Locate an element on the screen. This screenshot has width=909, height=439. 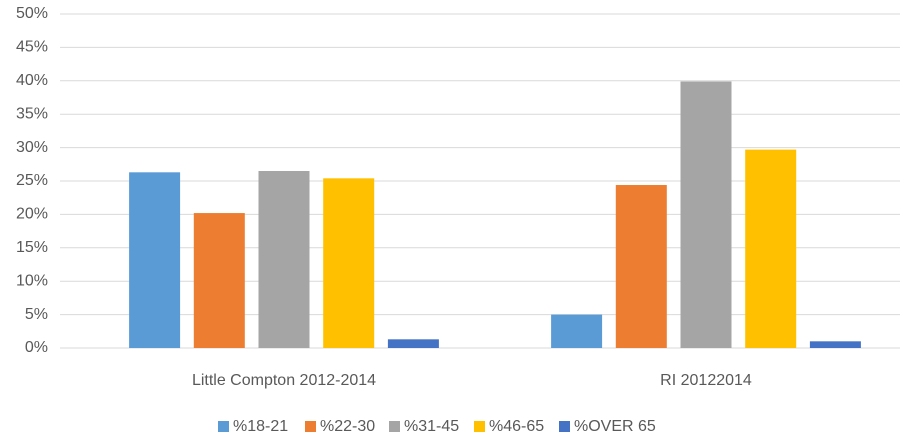
legend-label: %46-65 is located at coordinates (516, 426).